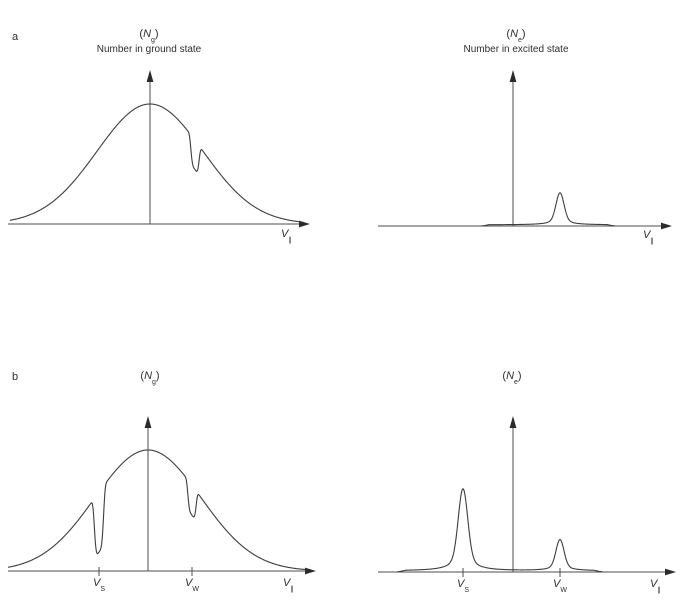  Describe the element at coordinates (156, 163) in the screenshot. I see `curve-ground-state-a` at that location.